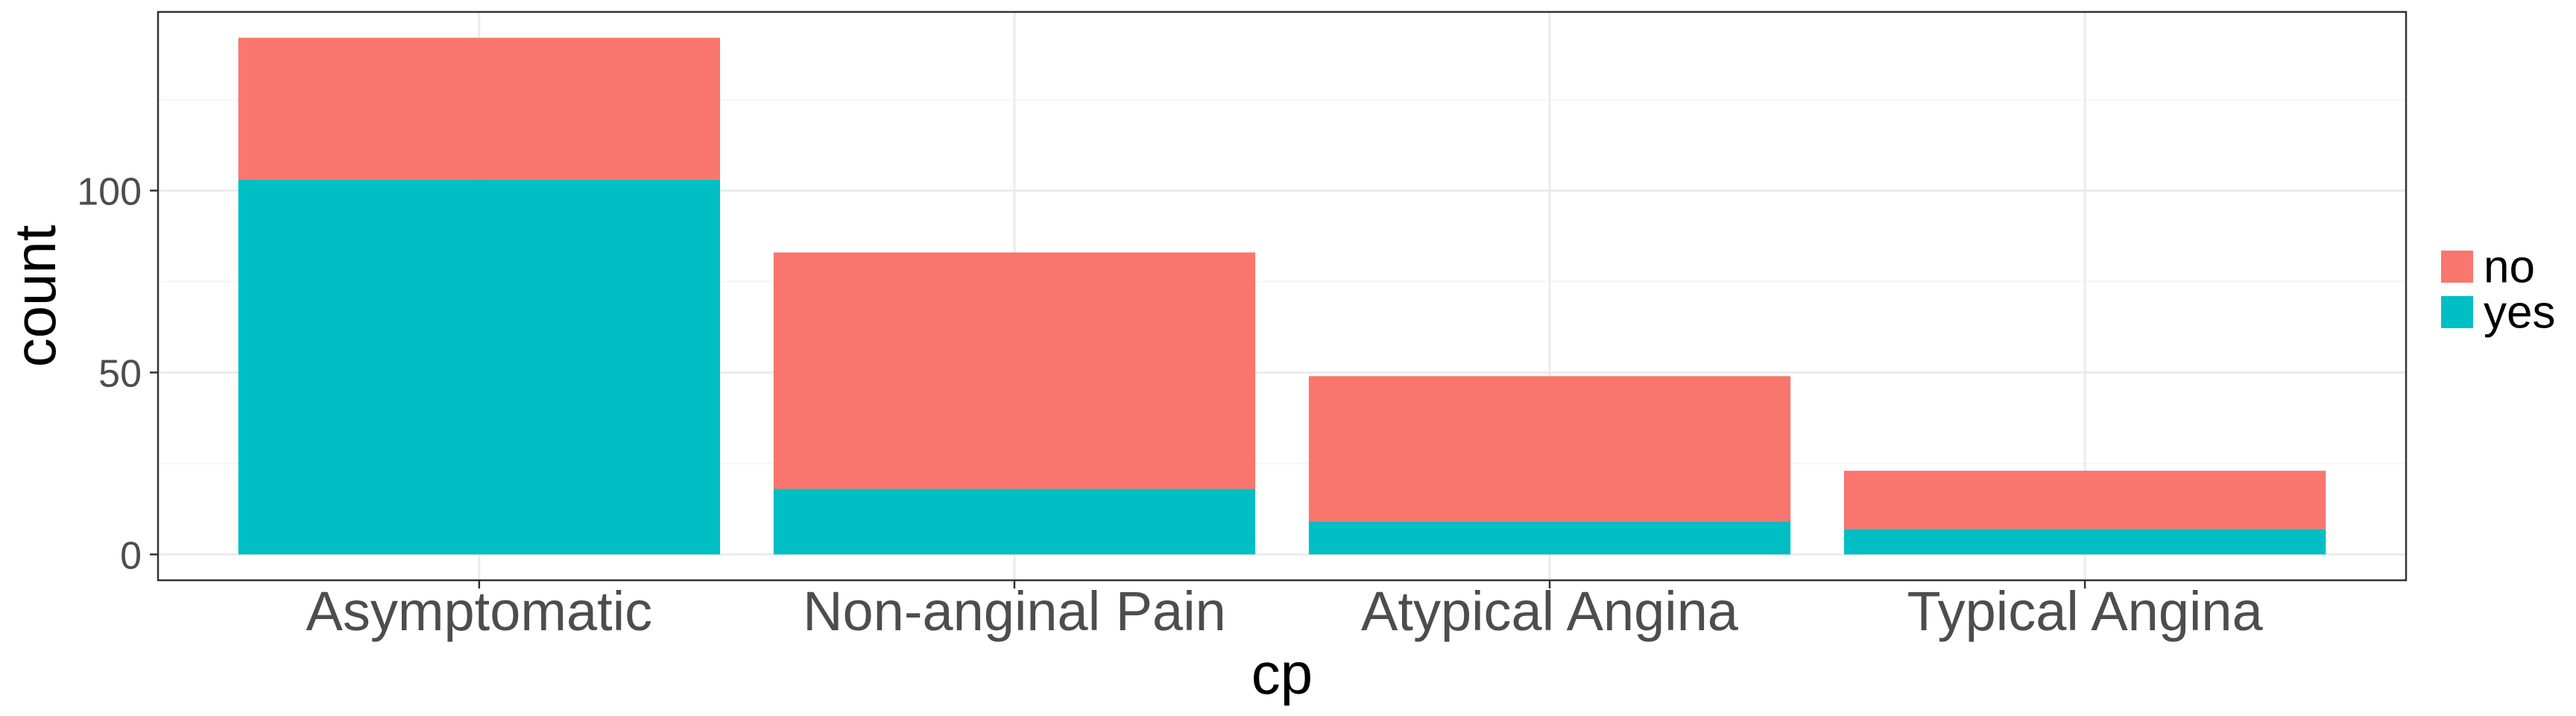 The image size is (2576, 716). I want to click on legend-label: yes, so click(2519, 313).